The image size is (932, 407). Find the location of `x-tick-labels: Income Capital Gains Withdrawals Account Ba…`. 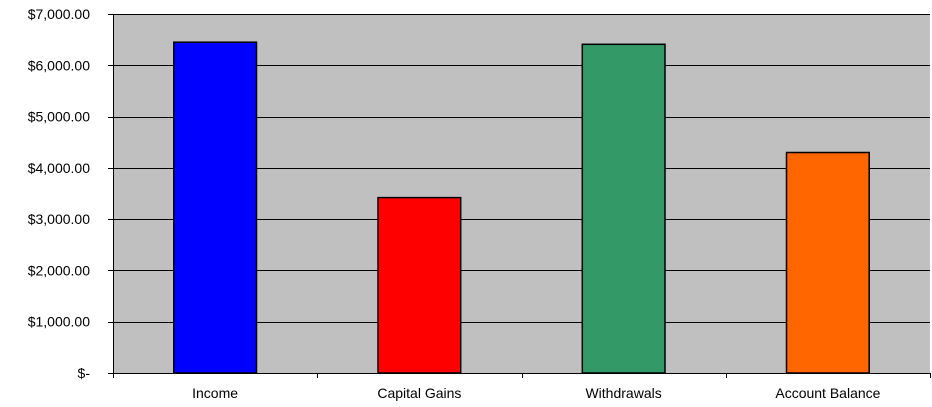

x-tick-labels: Income Capital Gains Withdrawals Account Ba… is located at coordinates (536, 393).